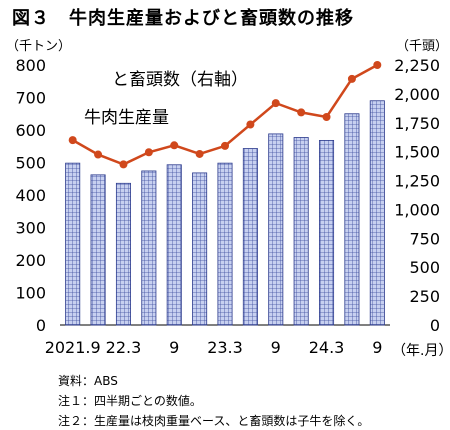 This screenshot has height=430, width=450. Describe the element at coordinates (424, 267) in the screenshot. I see `y-right-tick-label: 500` at that location.